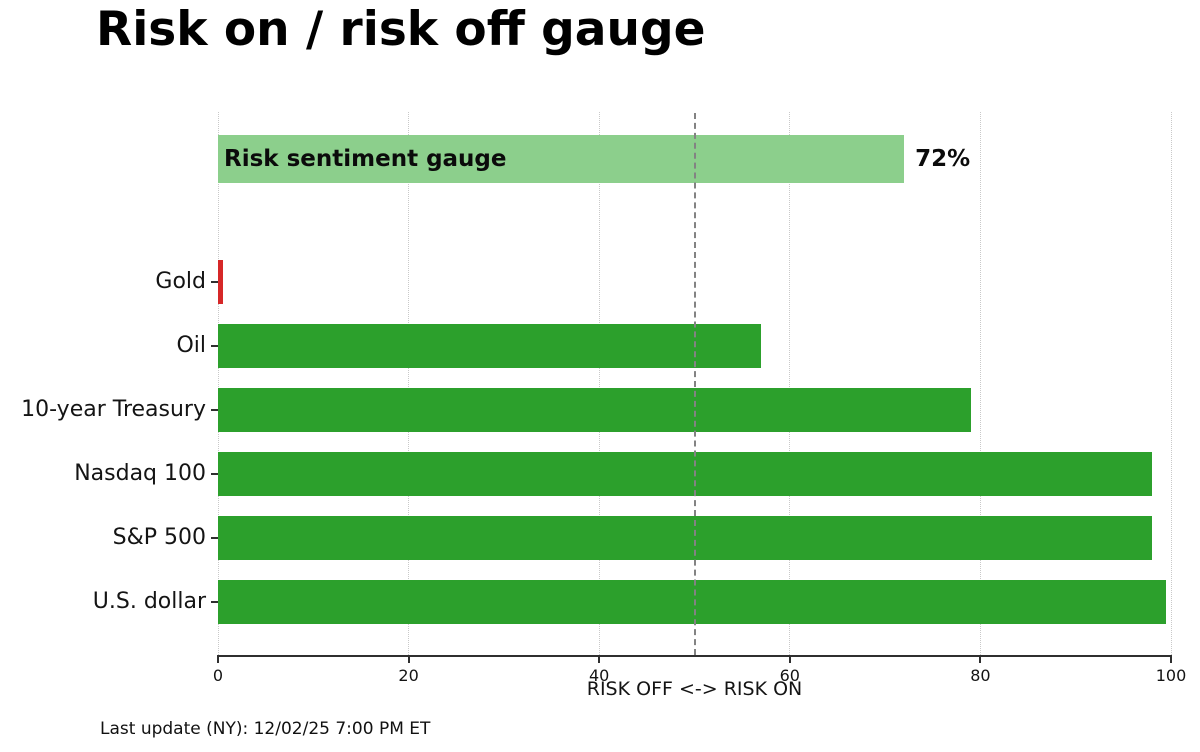 The width and height of the screenshot is (1200, 752). What do you see at coordinates (694, 655) in the screenshot?
I see `x-axis-spine` at bounding box center [694, 655].